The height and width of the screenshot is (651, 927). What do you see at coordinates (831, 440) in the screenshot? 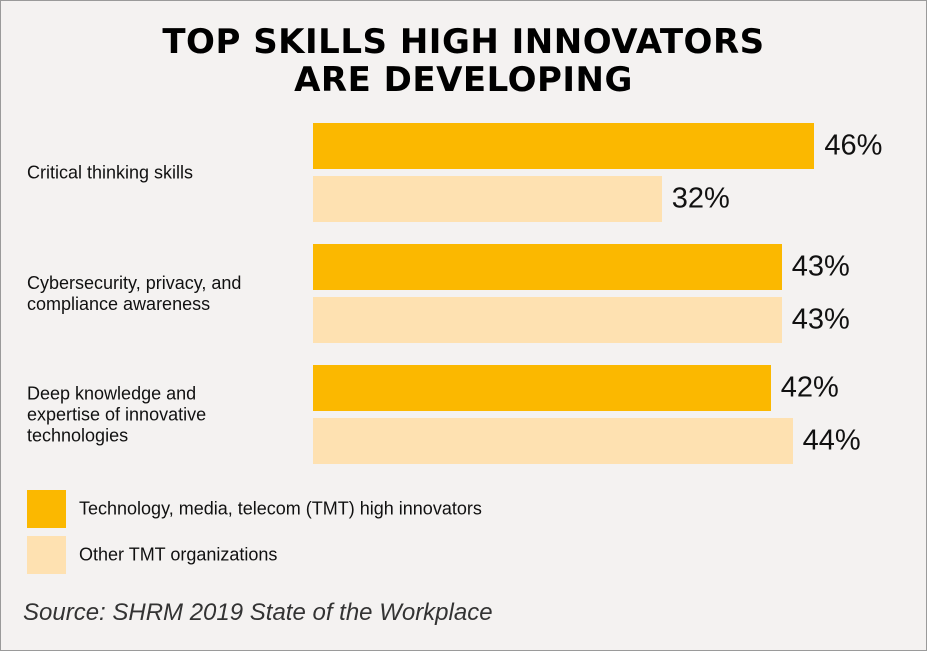
I see `value-label: 44%` at bounding box center [831, 440].